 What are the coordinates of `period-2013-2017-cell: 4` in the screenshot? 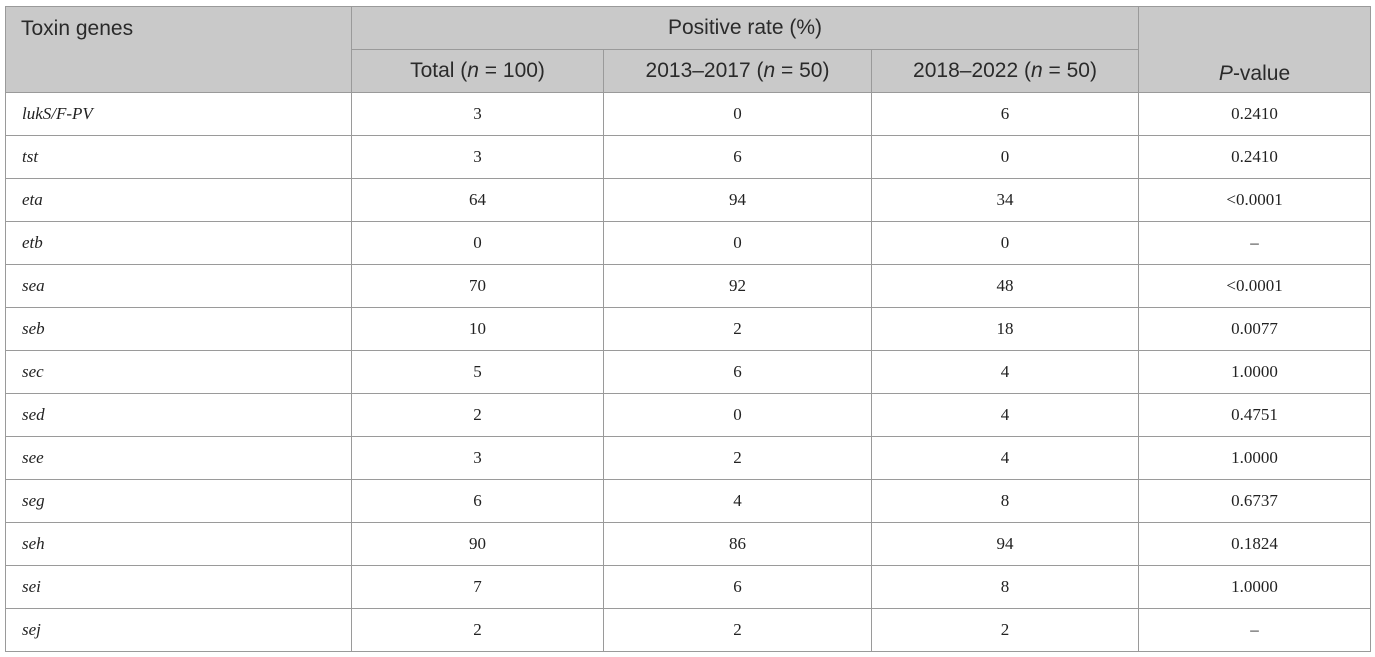 It's located at (737, 501).